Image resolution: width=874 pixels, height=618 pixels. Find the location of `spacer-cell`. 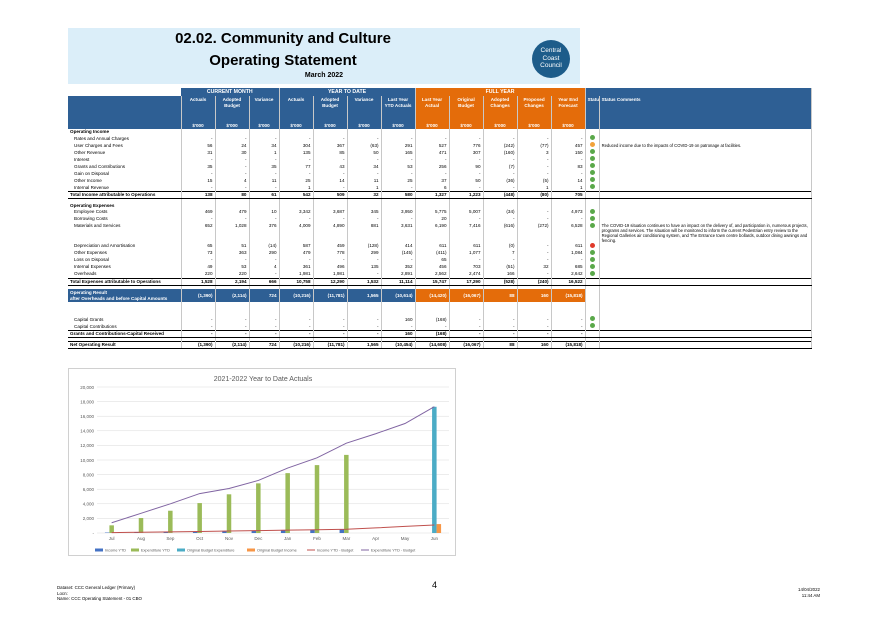

spacer-cell is located at coordinates (534, 309).